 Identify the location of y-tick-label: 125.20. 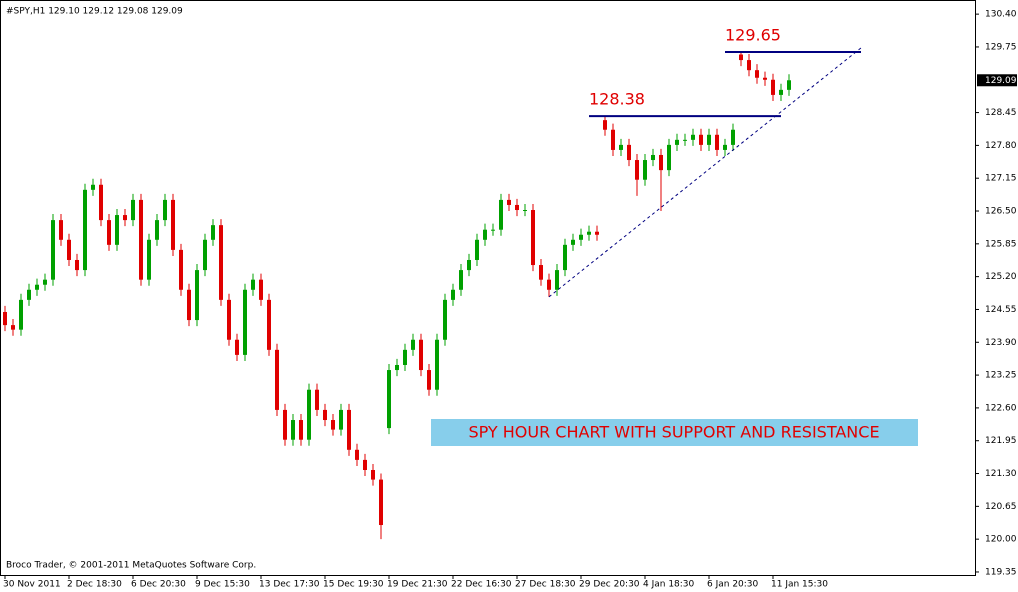
(1001, 277).